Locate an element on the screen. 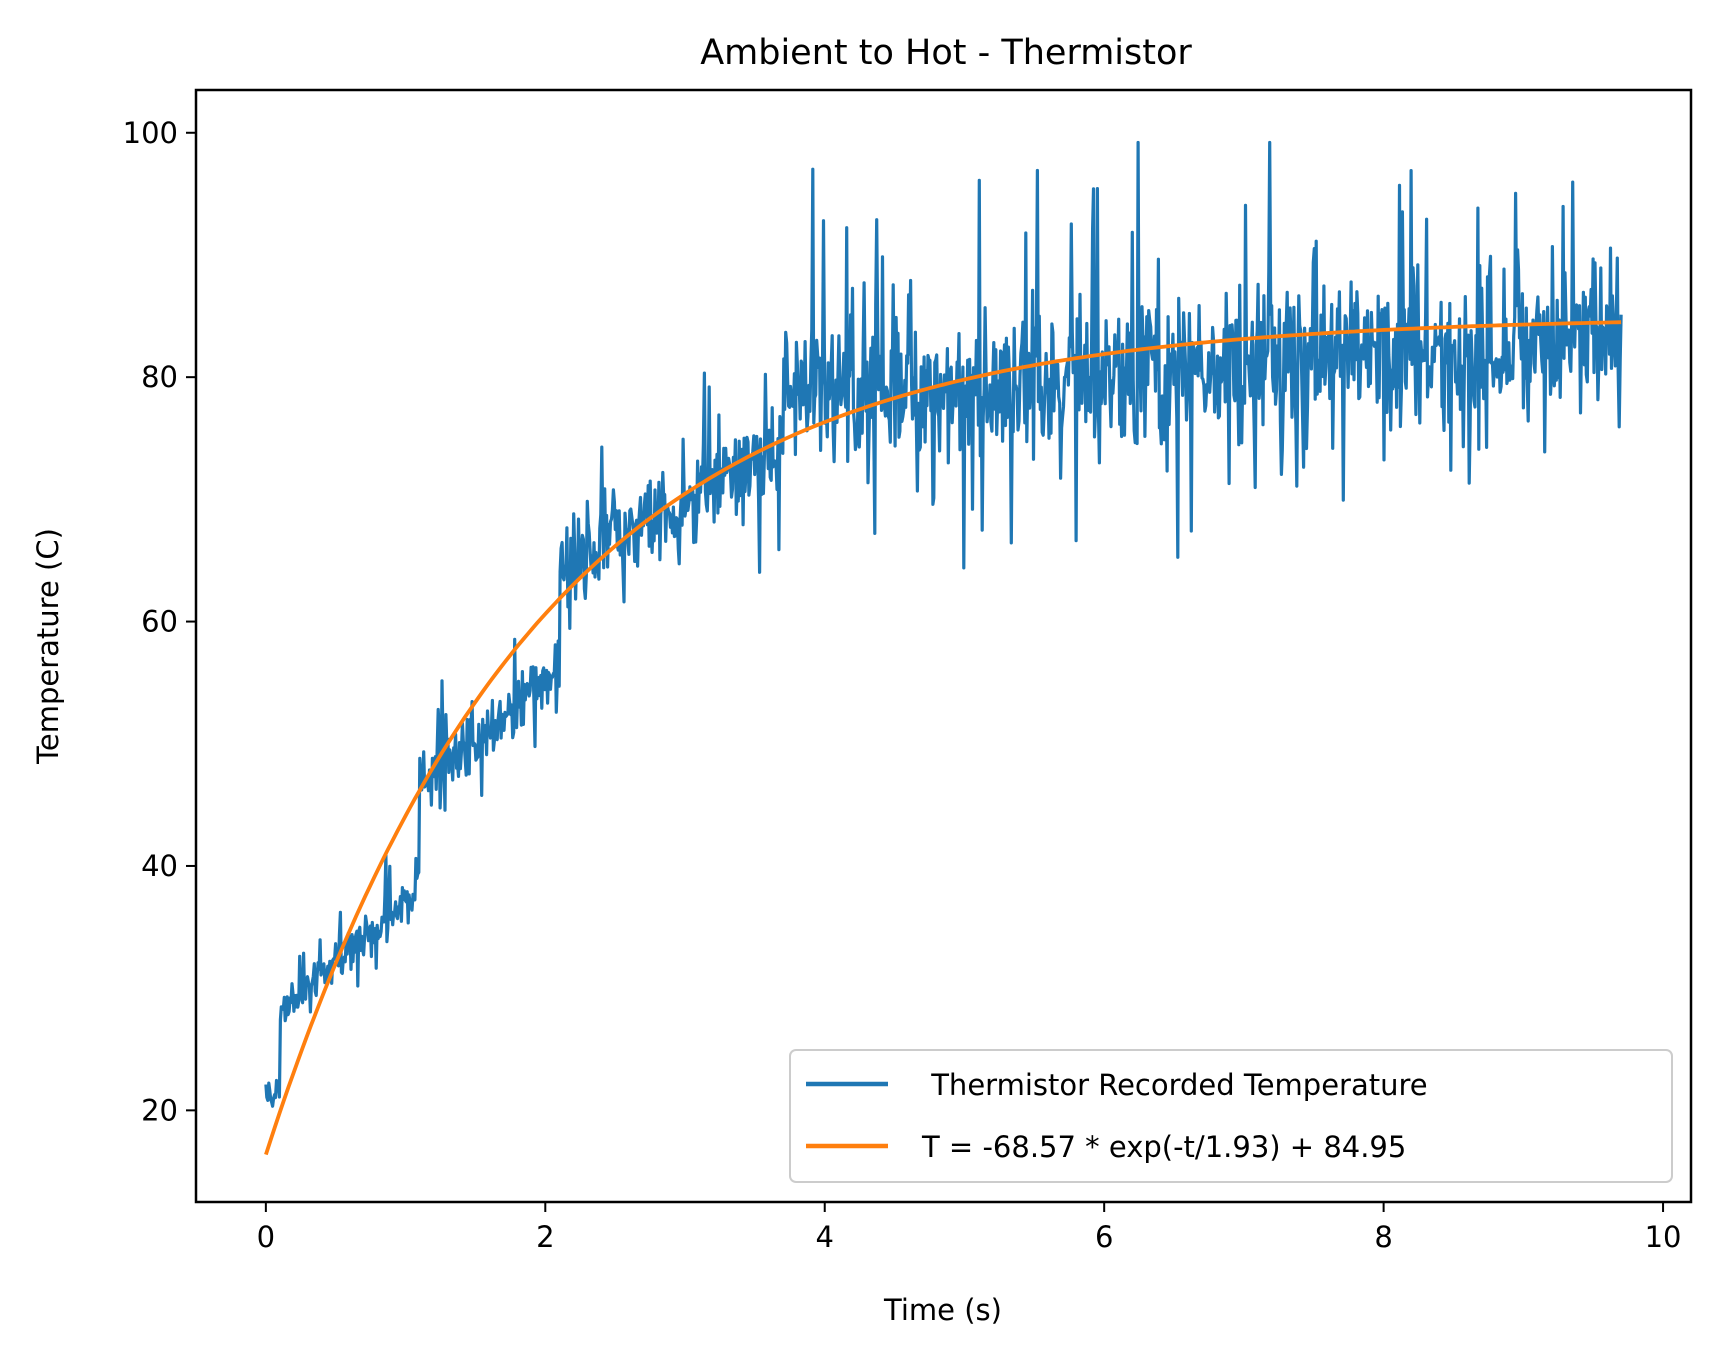  legend-box is located at coordinates (1231, 1116).